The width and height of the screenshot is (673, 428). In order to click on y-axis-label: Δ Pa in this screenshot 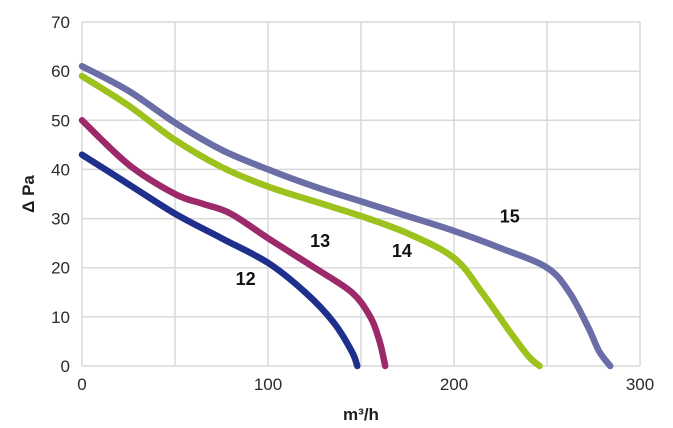, I will do `click(28, 194)`.